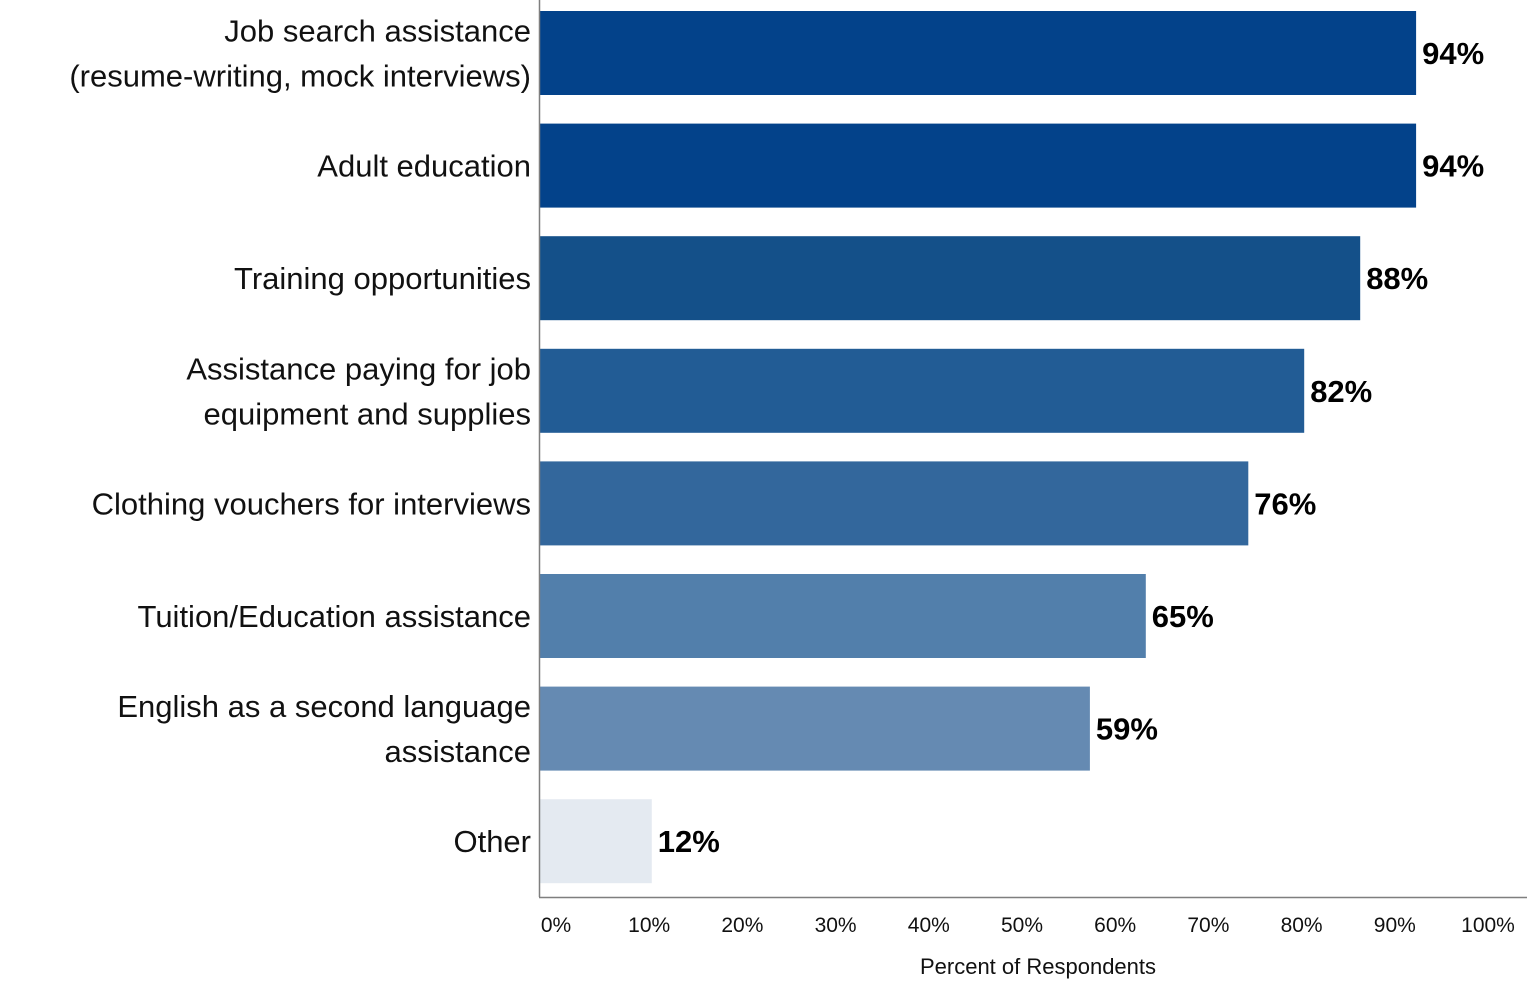 This screenshot has height=986, width=1527. Describe the element at coordinates (556, 925) in the screenshot. I see `x-tick-label: 0%` at that location.